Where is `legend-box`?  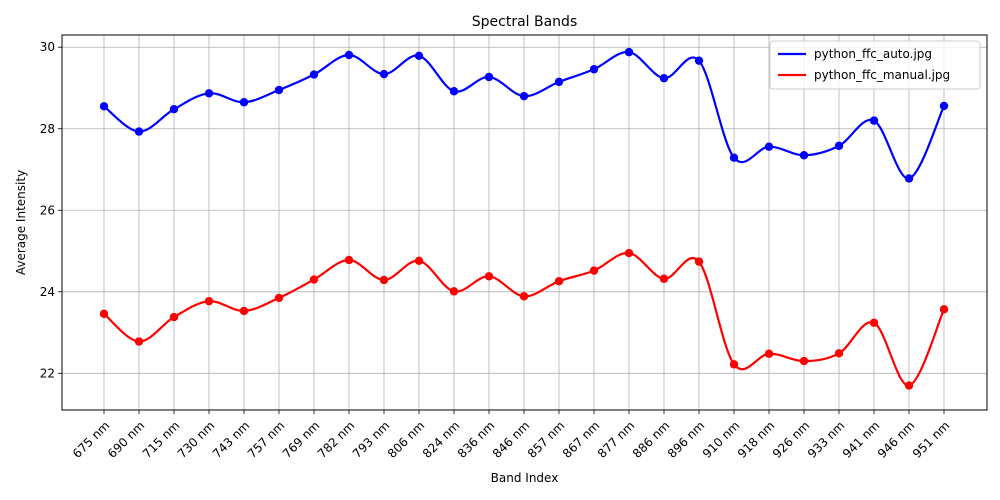 legend-box is located at coordinates (875, 65).